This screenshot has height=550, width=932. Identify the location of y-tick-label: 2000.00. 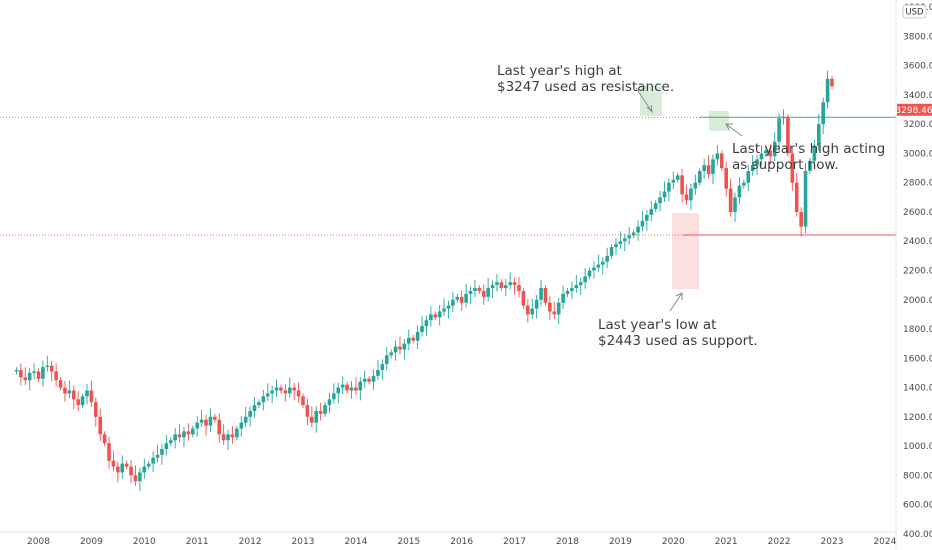
(917, 301).